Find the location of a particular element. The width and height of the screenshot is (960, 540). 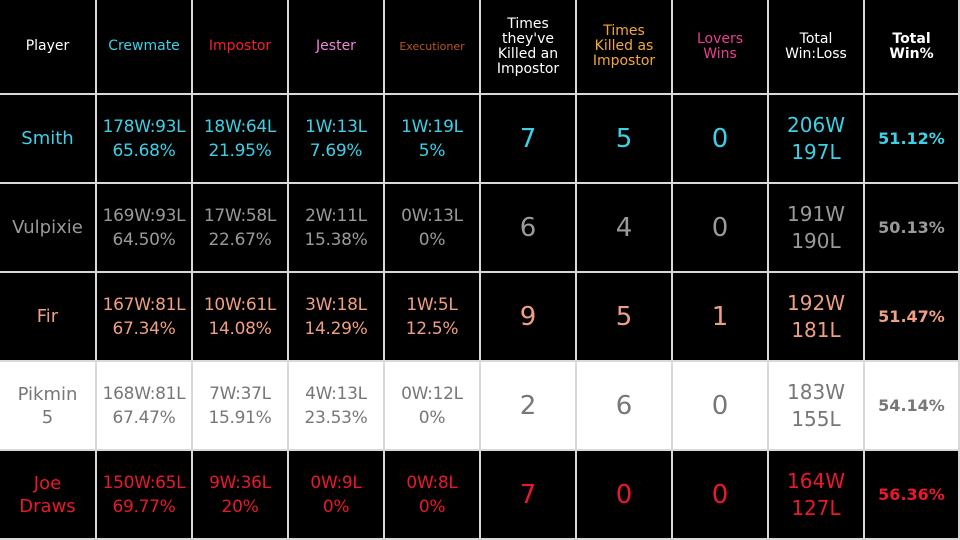

executioner-cell: 0W:8L 0% is located at coordinates (433, 495).